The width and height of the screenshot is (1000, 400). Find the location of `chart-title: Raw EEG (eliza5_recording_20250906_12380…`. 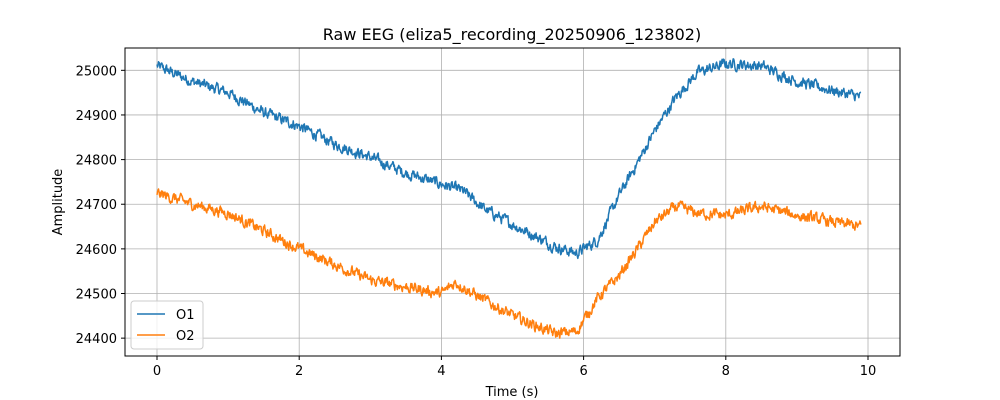

chart-title: Raw EEG (eliza5_recording_20250906_12380… is located at coordinates (512, 35).